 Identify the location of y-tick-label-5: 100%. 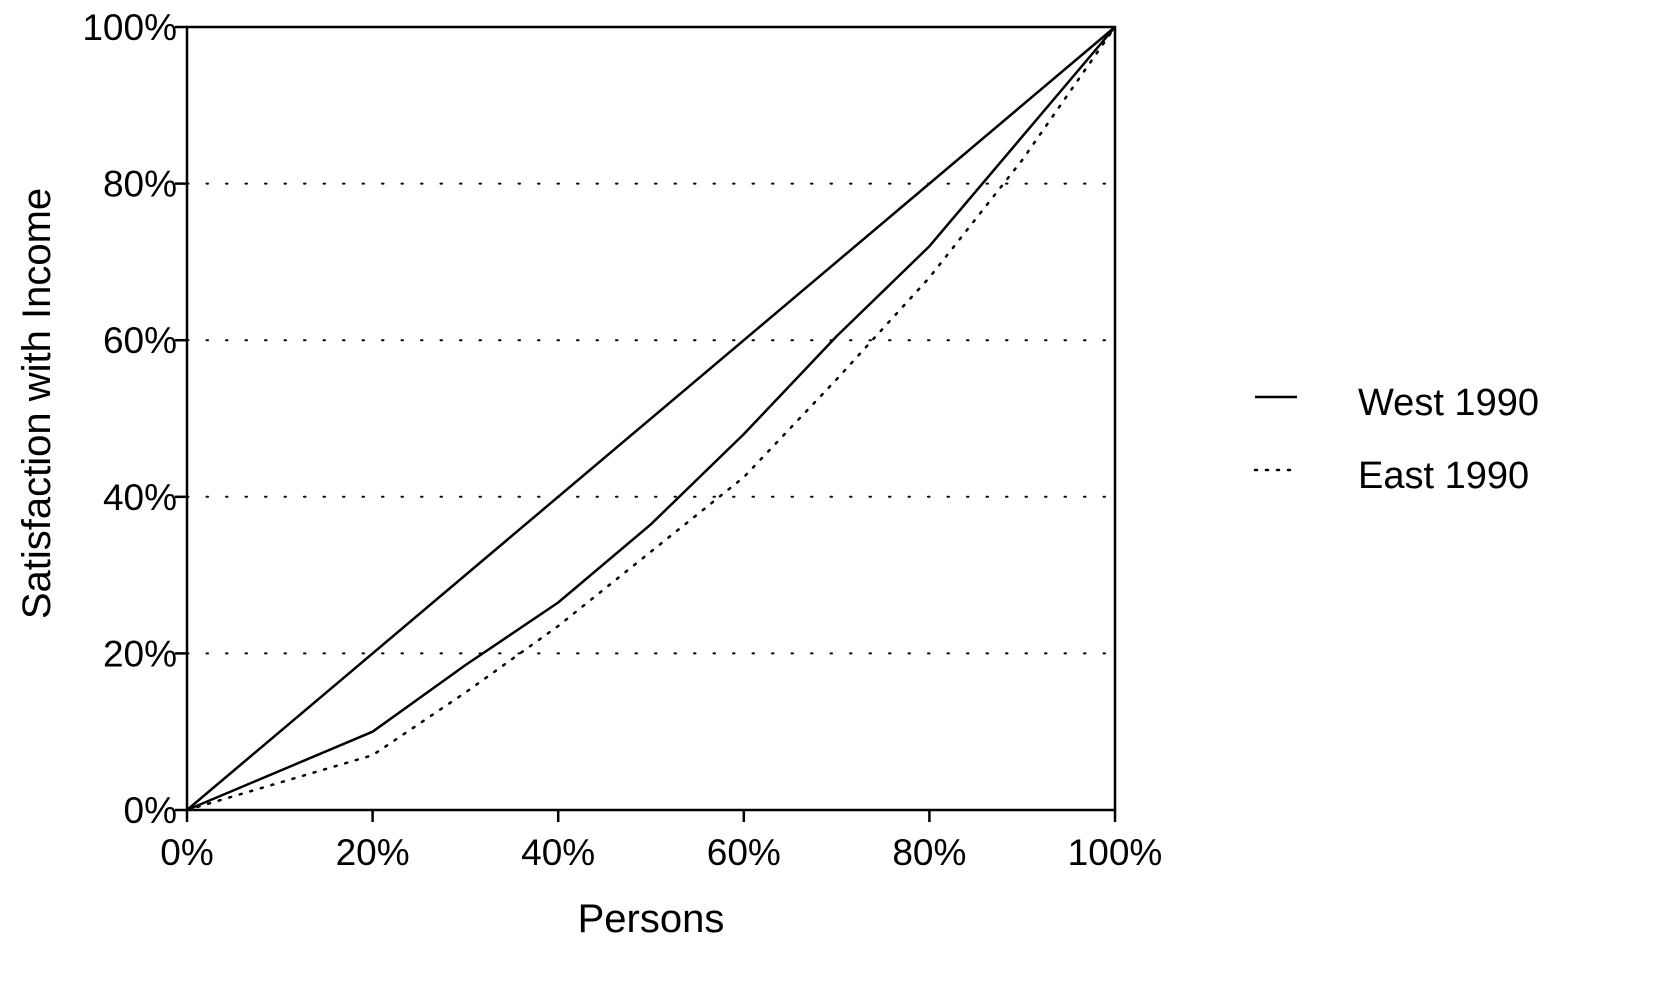
(129, 27).